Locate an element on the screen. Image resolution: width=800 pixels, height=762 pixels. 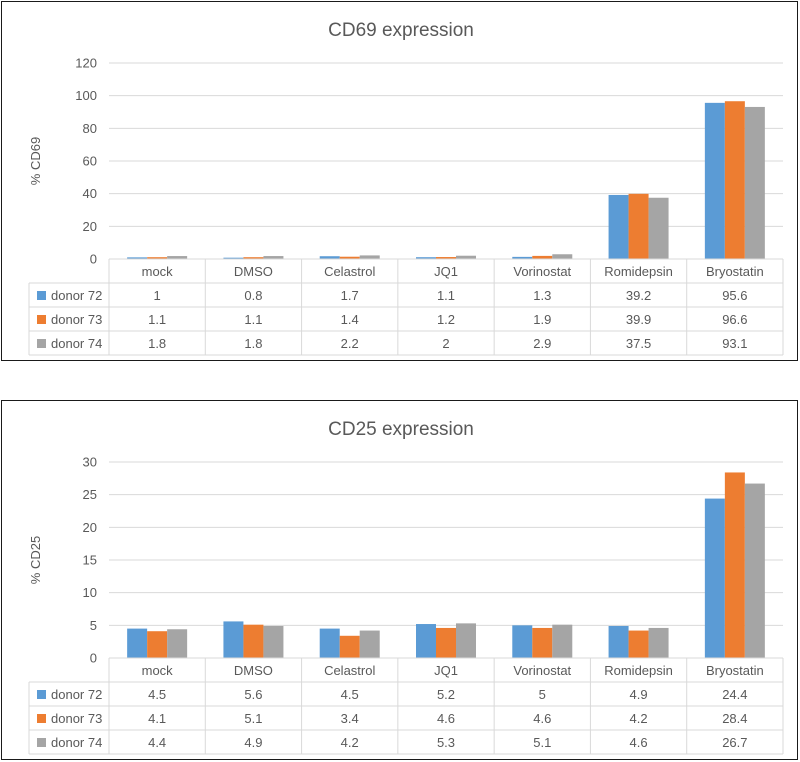
cd69-table-value: 1.4 is located at coordinates (350, 319).